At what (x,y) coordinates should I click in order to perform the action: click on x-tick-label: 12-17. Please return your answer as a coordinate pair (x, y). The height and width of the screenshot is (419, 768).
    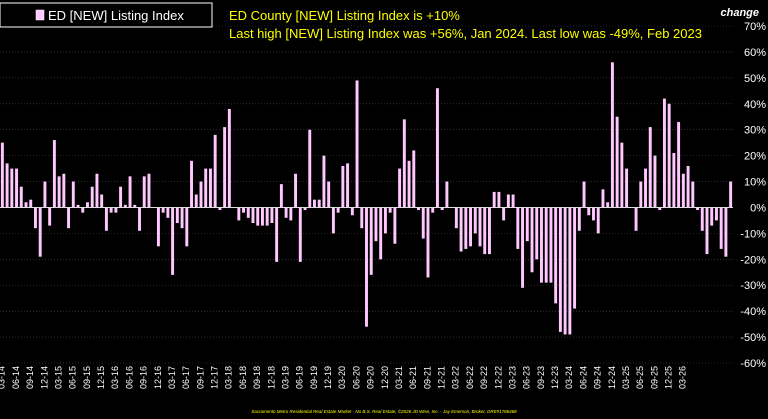
    Looking at the image, I should click on (215, 377).